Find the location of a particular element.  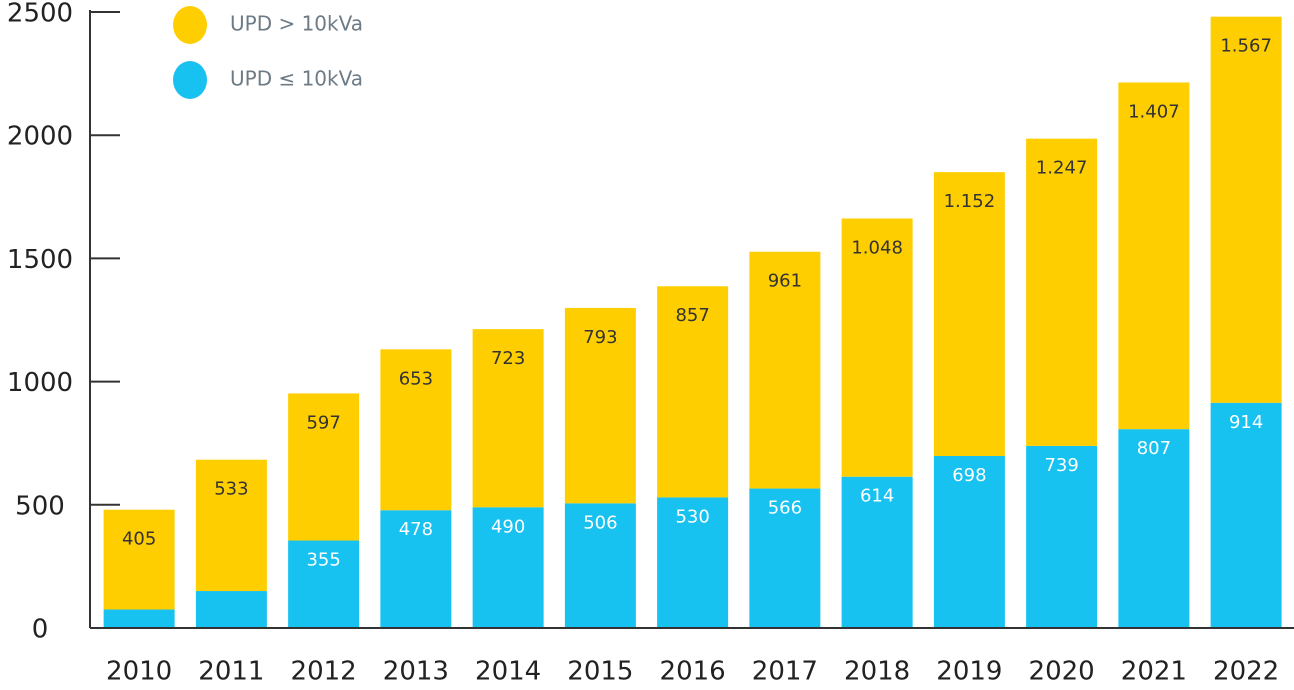

y-tick-label: 0 is located at coordinates (40, 630).